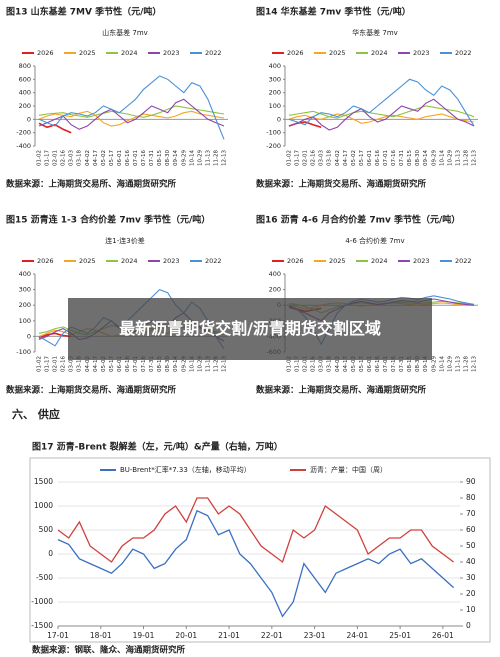 The image size is (500, 657). I want to click on y2-tick-label: 20, so click(471, 593).